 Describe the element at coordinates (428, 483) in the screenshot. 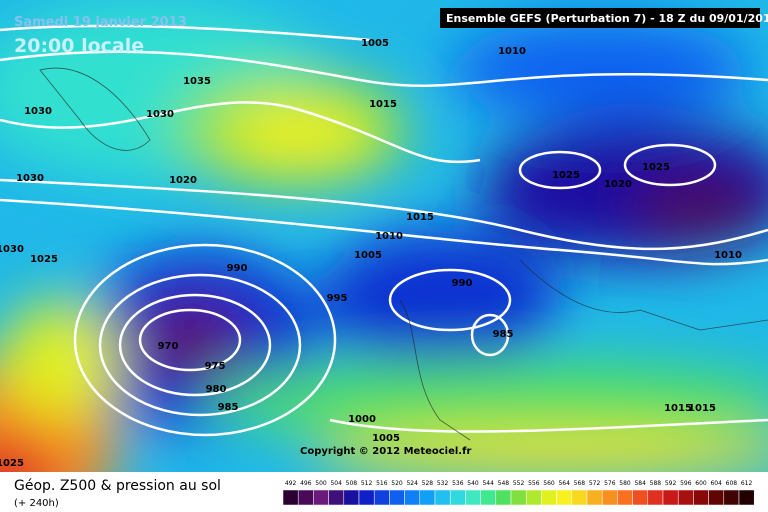

I see `scale-label: 528` at that location.